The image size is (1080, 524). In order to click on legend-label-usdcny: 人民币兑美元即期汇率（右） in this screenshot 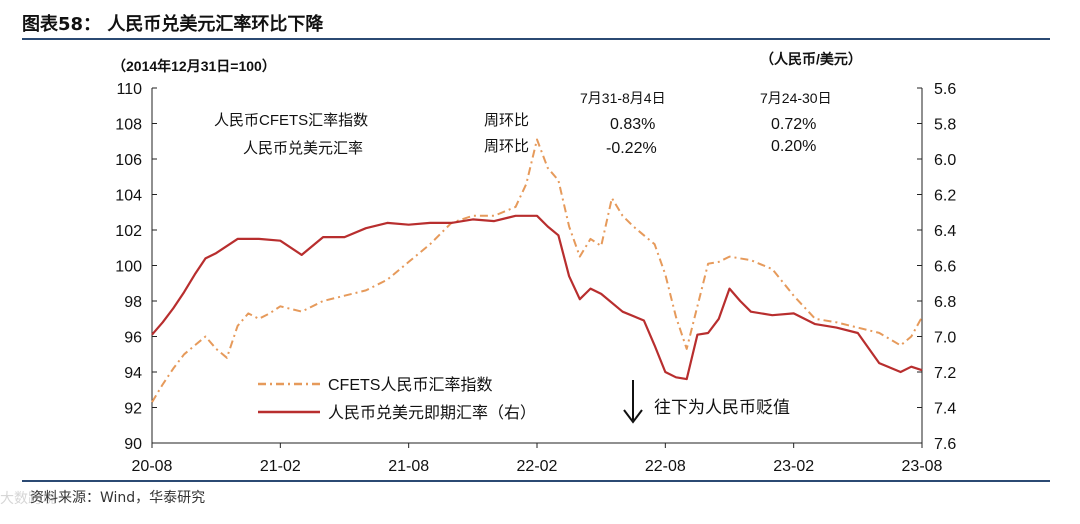, I will do `click(432, 413)`.